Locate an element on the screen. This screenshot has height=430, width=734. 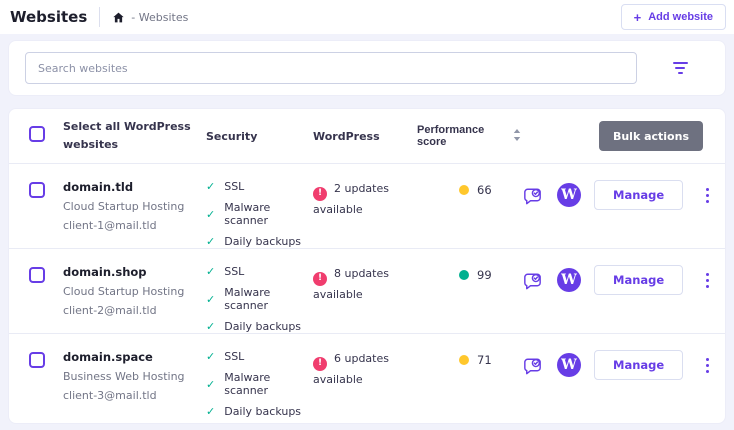
column-select-all: Select all WordPress websites is located at coordinates (127, 135).